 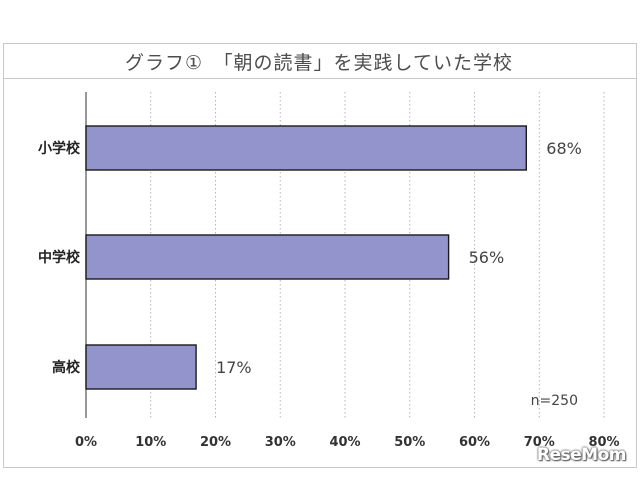 What do you see at coordinates (215, 442) in the screenshot?
I see `x-tick-label: 20%` at bounding box center [215, 442].